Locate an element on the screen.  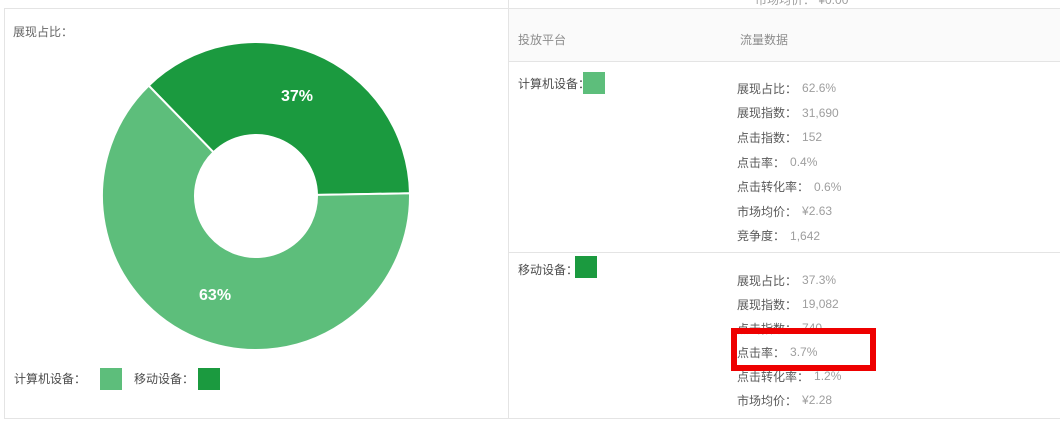
legend-swatch-mobile is located at coordinates (209, 378).